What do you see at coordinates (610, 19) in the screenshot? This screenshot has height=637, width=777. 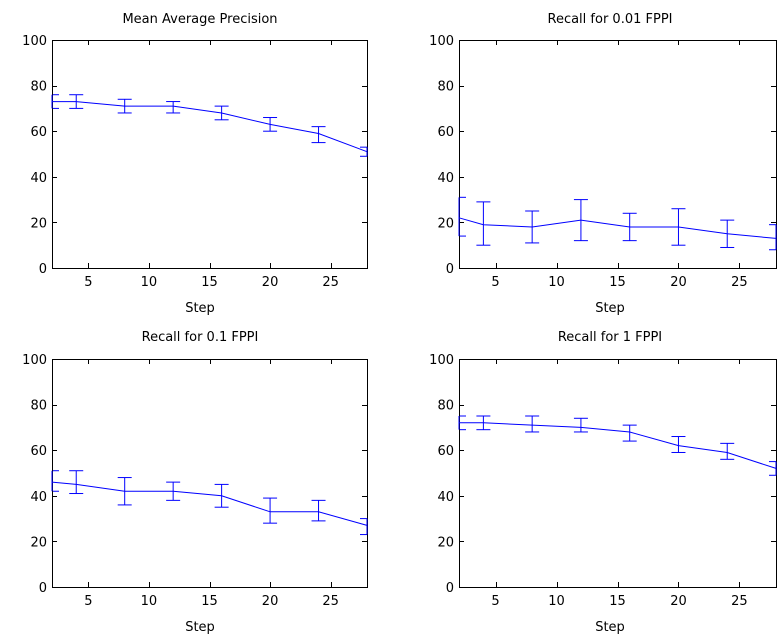 I see `subplot-title: Recall for 0.01 FPPI` at bounding box center [610, 19].